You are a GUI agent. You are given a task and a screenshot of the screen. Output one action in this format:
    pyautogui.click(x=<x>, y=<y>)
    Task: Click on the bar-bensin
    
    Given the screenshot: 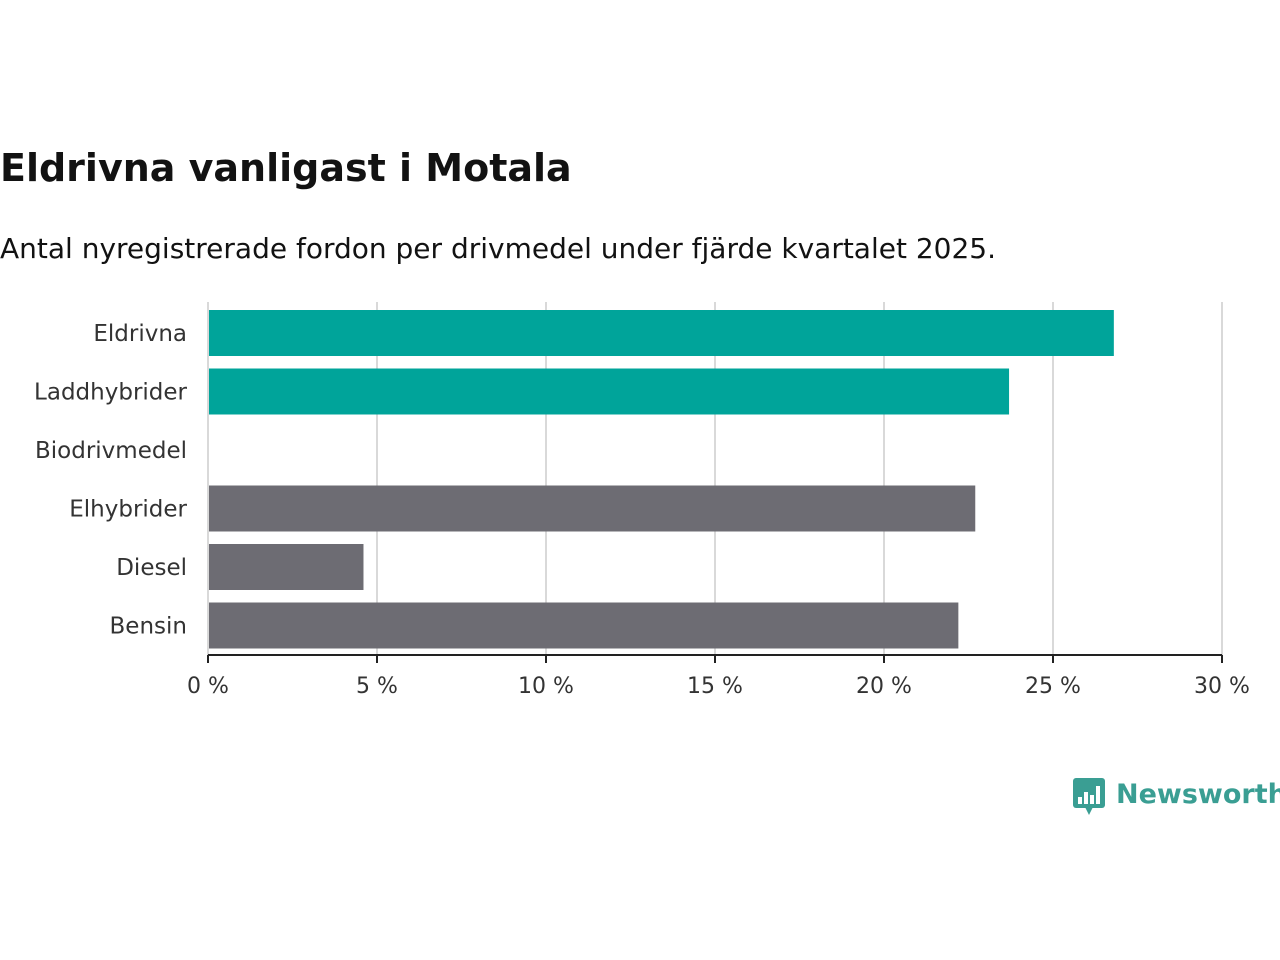 What is the action you would take?
    pyautogui.click(x=583, y=625)
    